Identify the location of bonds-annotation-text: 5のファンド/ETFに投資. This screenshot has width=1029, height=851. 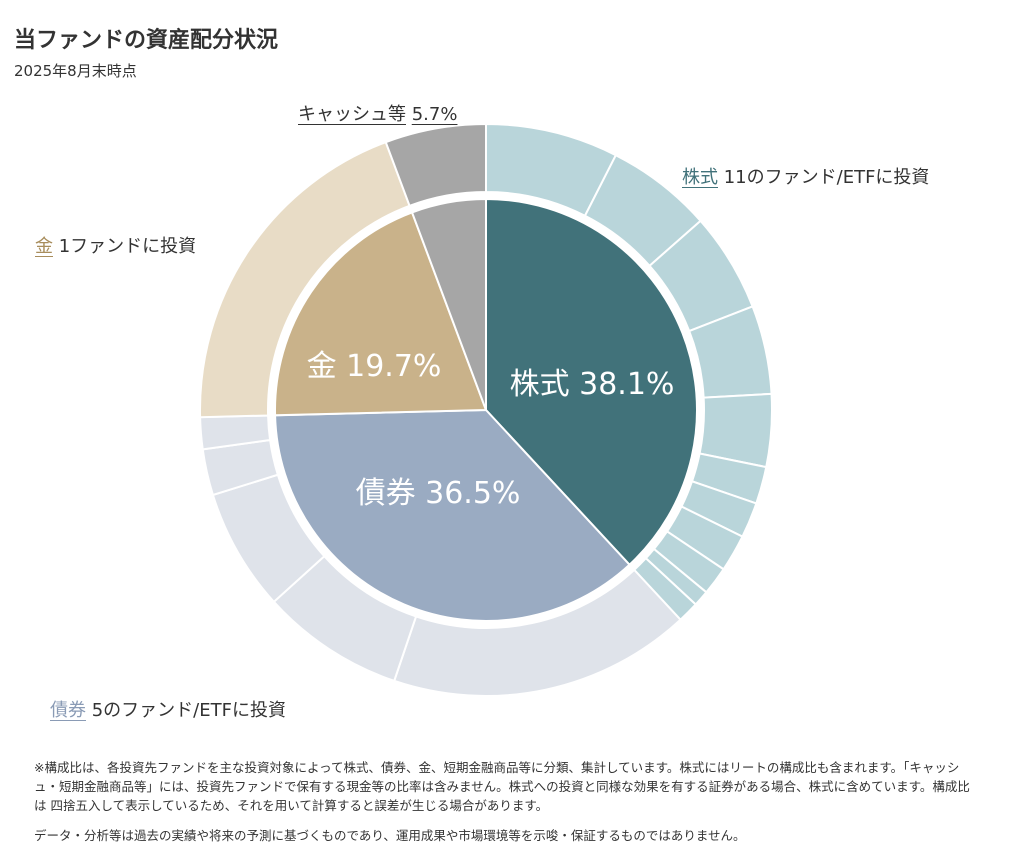
(188, 710).